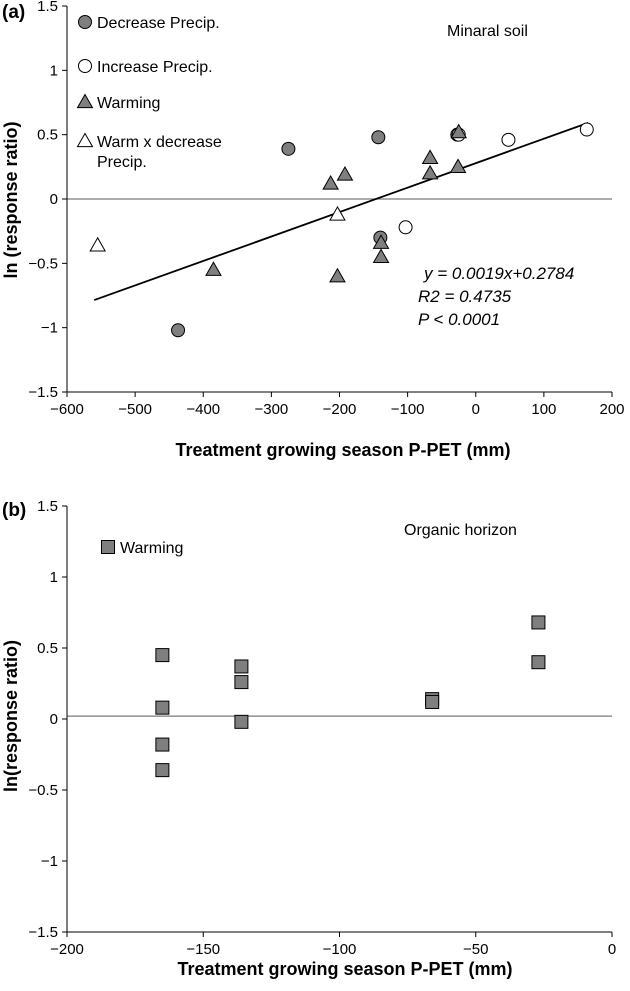 The height and width of the screenshot is (991, 630). I want to click on x-tick-label: −300, so click(271, 409).